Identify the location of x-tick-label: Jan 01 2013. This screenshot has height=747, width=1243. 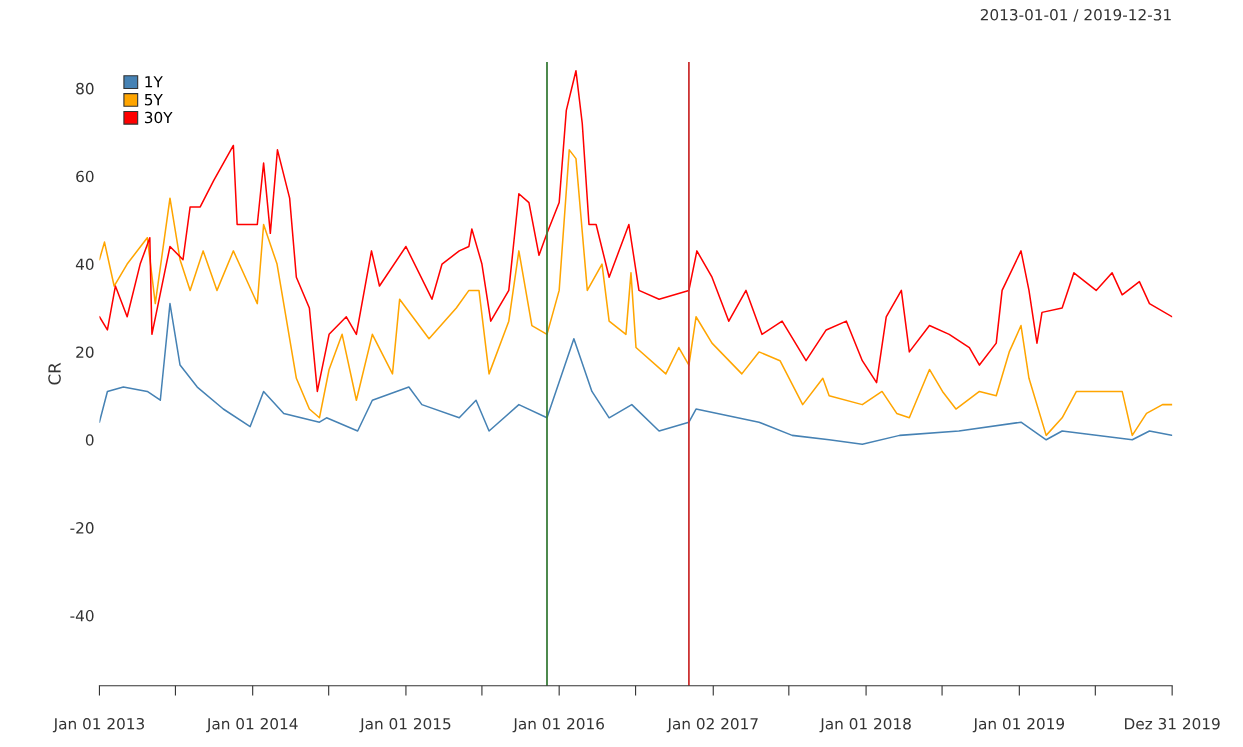
(98, 725).